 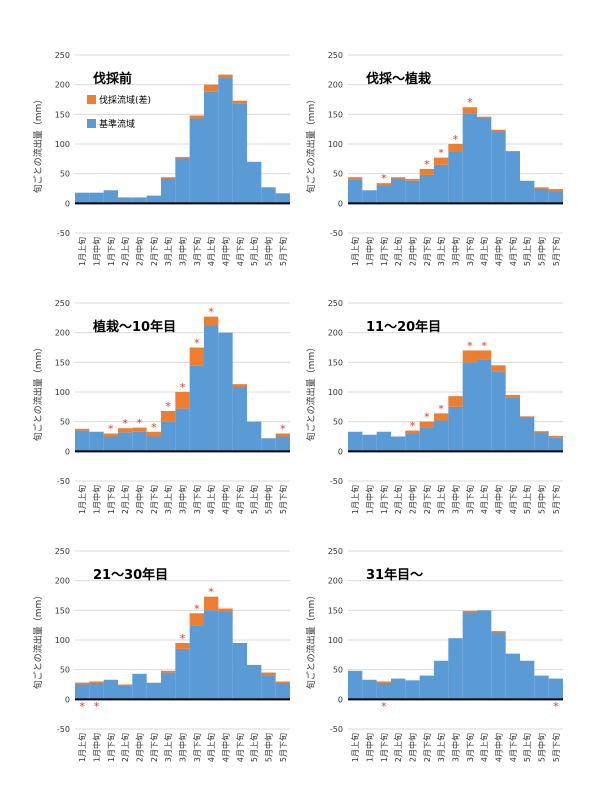 What do you see at coordinates (197, 499) in the screenshot?
I see `x-tick-label: 3月下旬` at bounding box center [197, 499].